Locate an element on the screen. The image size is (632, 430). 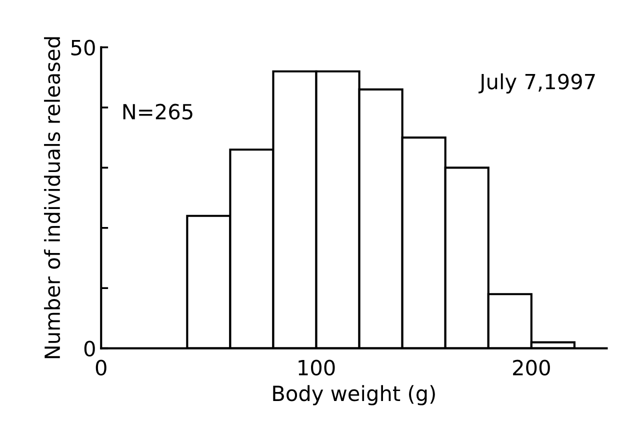
x-tick-label: 200 is located at coordinates (531, 368).